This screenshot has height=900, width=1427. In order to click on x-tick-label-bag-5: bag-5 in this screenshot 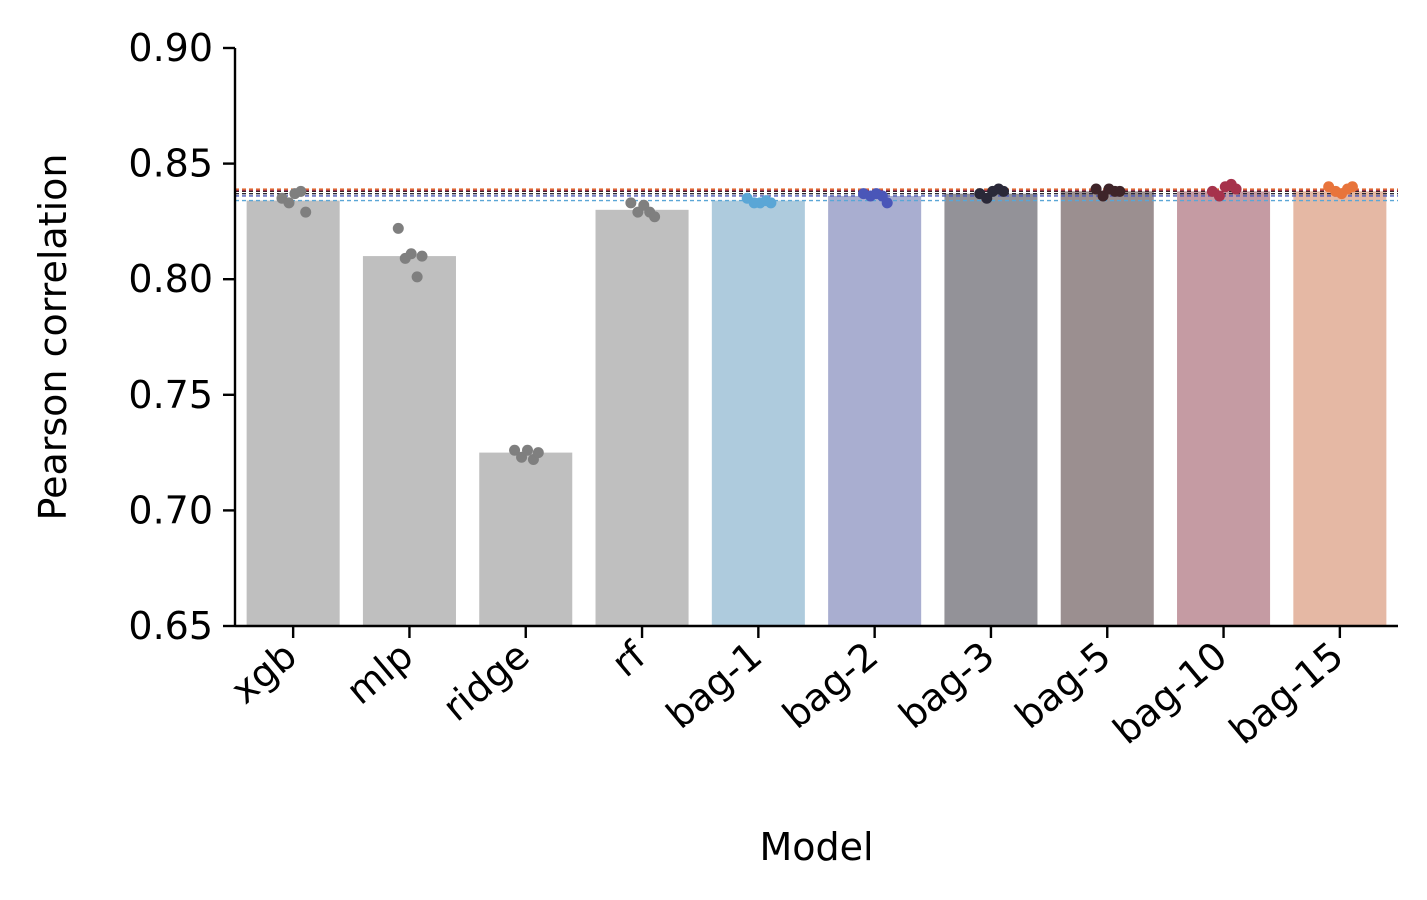, I will do `click(1063, 685)`.